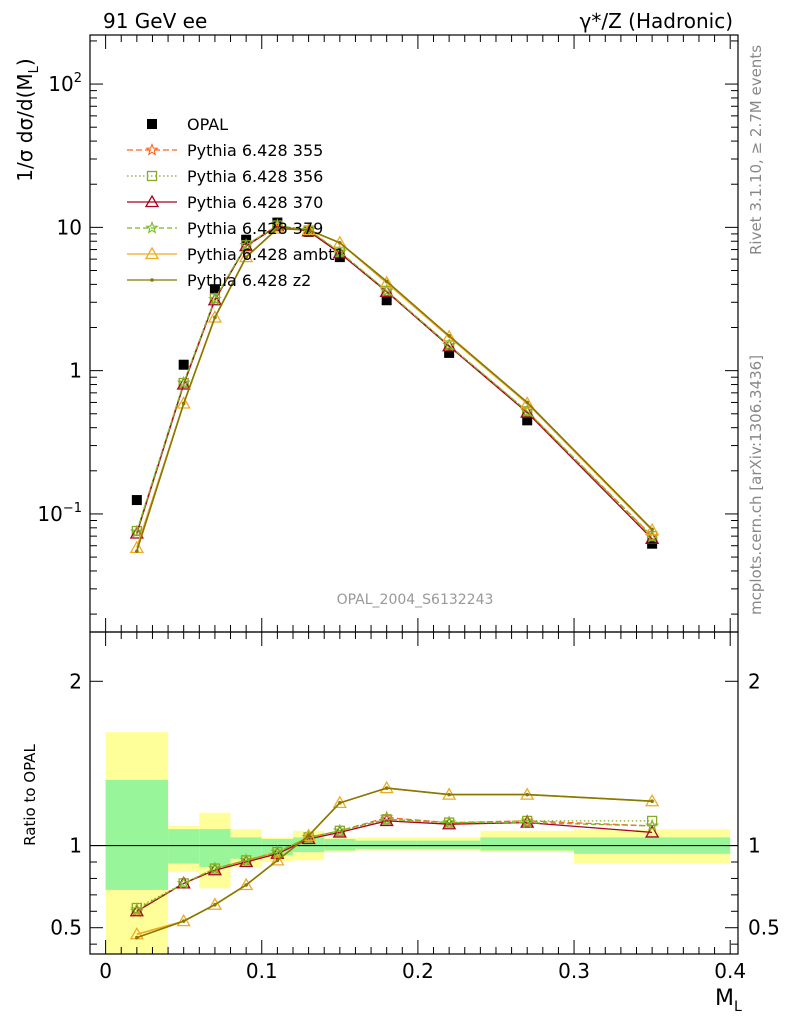 This screenshot has width=786, height=1024. What do you see at coordinates (728, 1000) in the screenshot?
I see `x-axis-label: ML` at bounding box center [728, 1000].